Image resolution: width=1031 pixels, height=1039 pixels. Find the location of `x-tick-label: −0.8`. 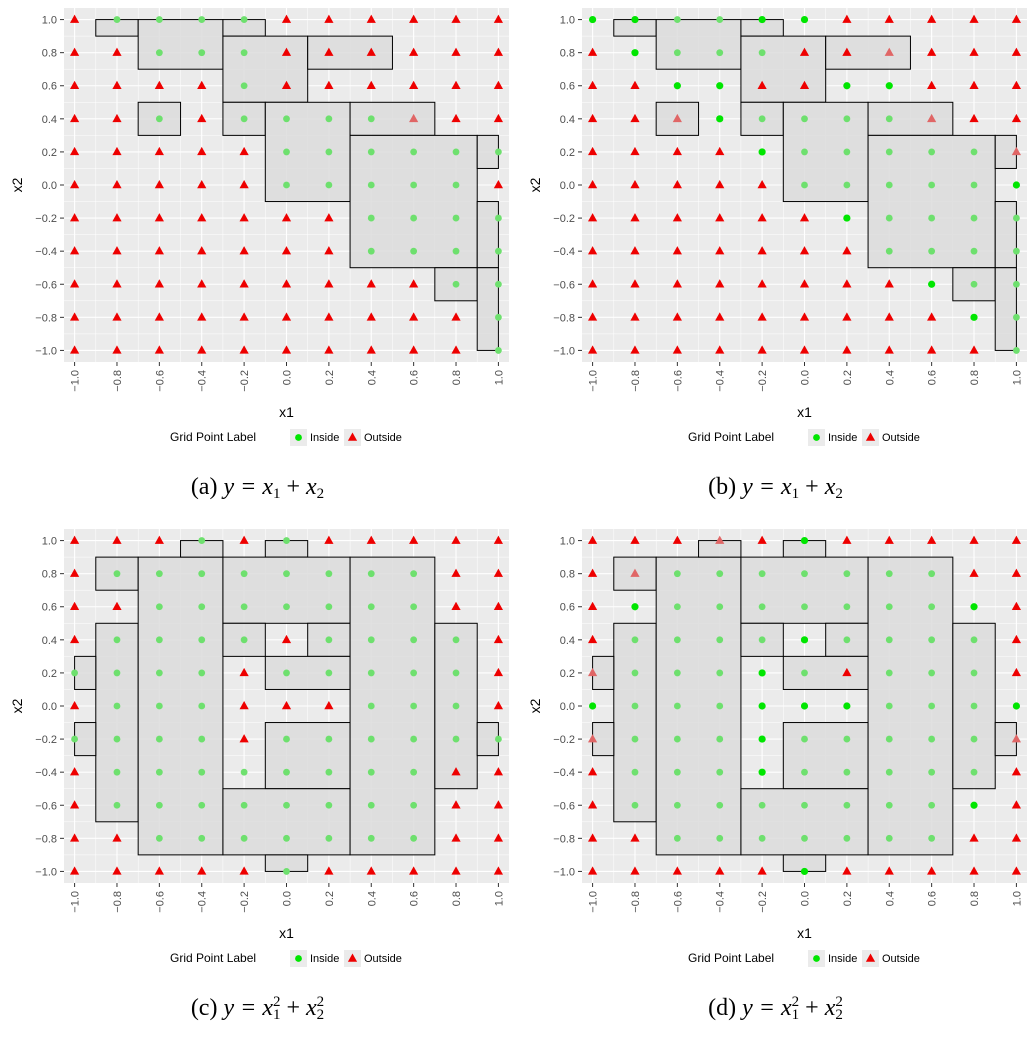

x-tick-label: −0.8 is located at coordinates (636, 381).